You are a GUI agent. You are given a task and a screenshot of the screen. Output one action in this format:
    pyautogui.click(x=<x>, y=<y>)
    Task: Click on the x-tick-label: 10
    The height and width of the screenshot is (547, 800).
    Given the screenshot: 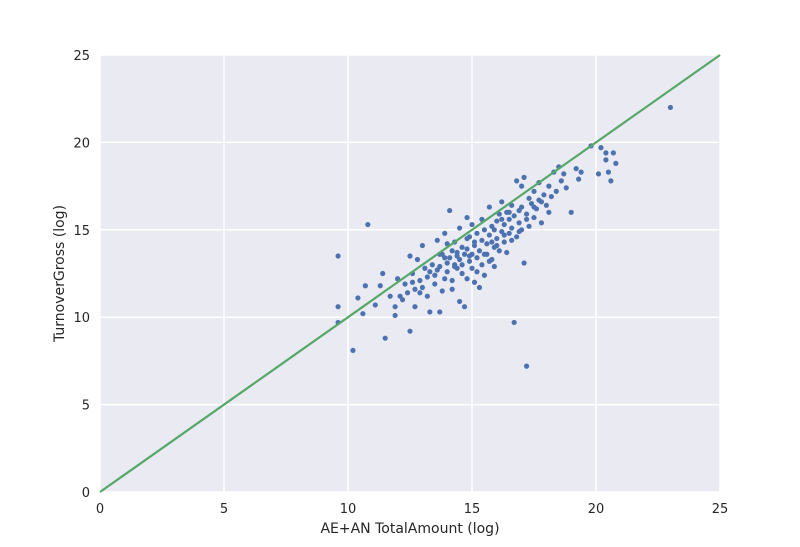 What is the action you would take?
    pyautogui.click(x=348, y=509)
    